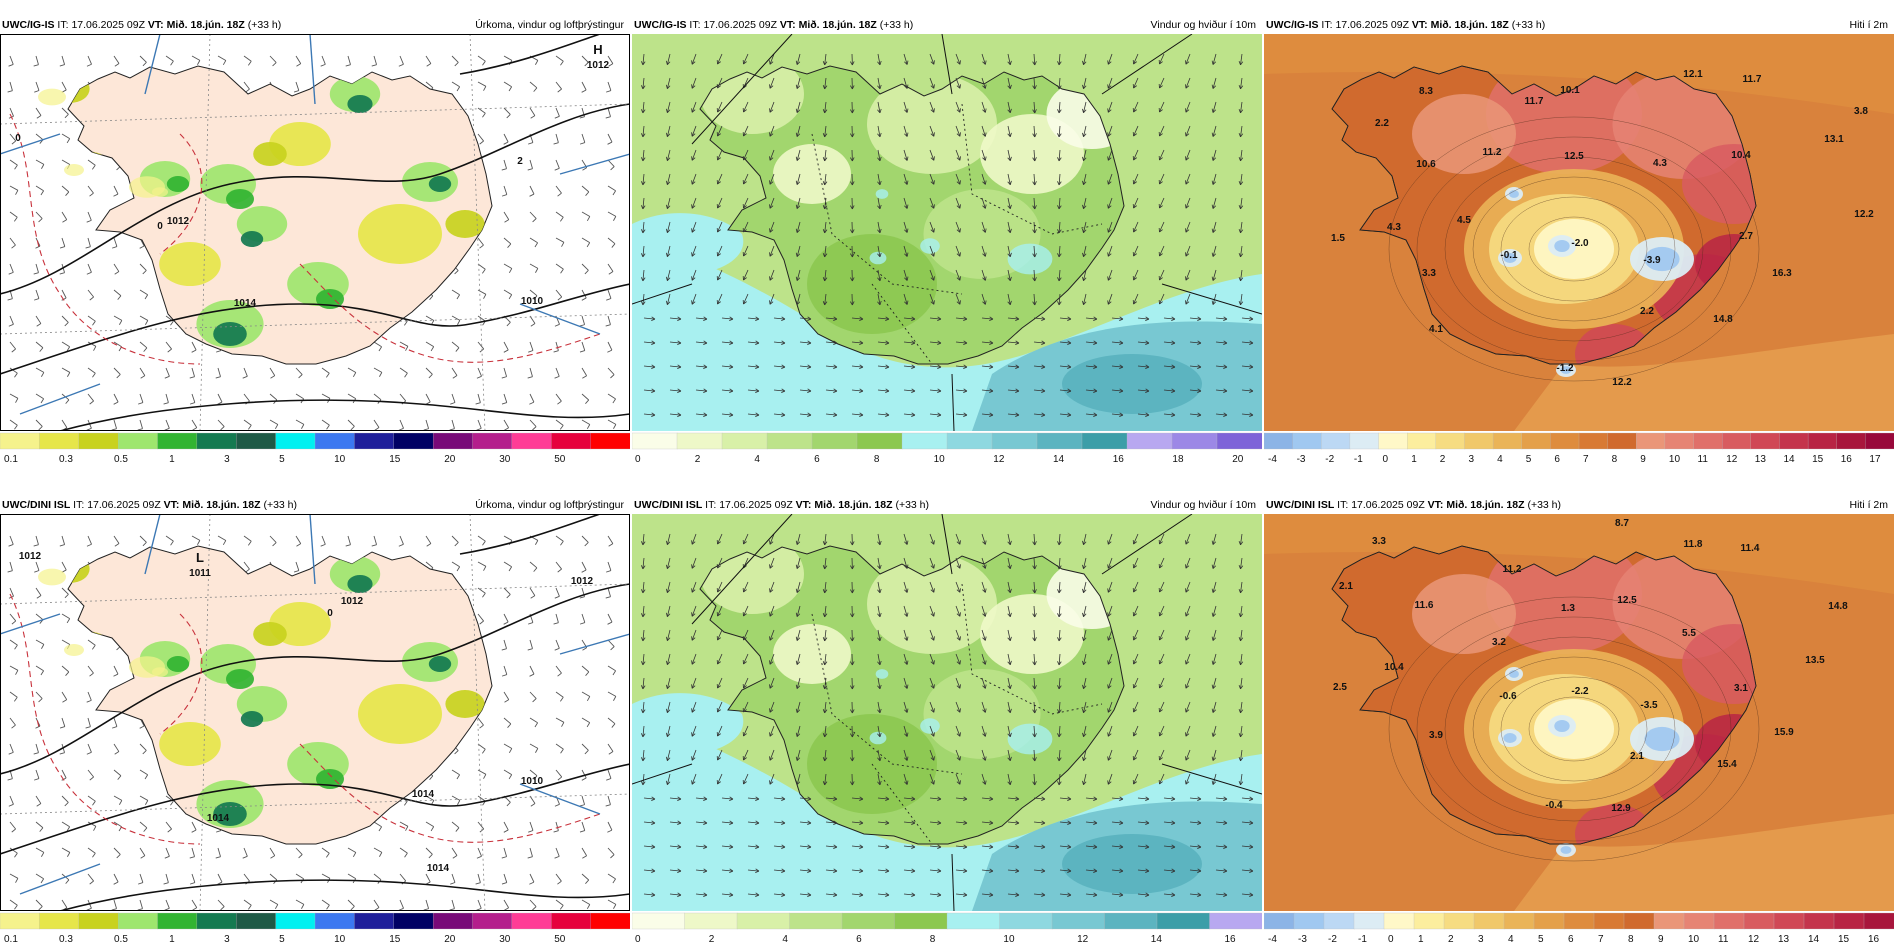 The height and width of the screenshot is (951, 1900). I want to click on map-label-0: H, so click(597, 49).